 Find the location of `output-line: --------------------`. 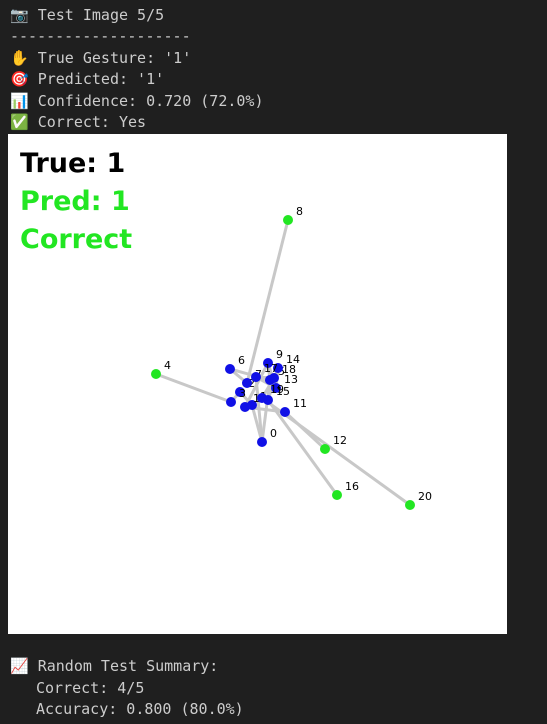

output-line: -------------------- is located at coordinates (100, 36).